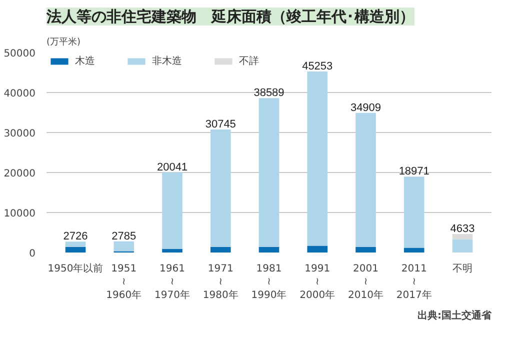  I want to click on y-tick-label: 30000, so click(20, 134).